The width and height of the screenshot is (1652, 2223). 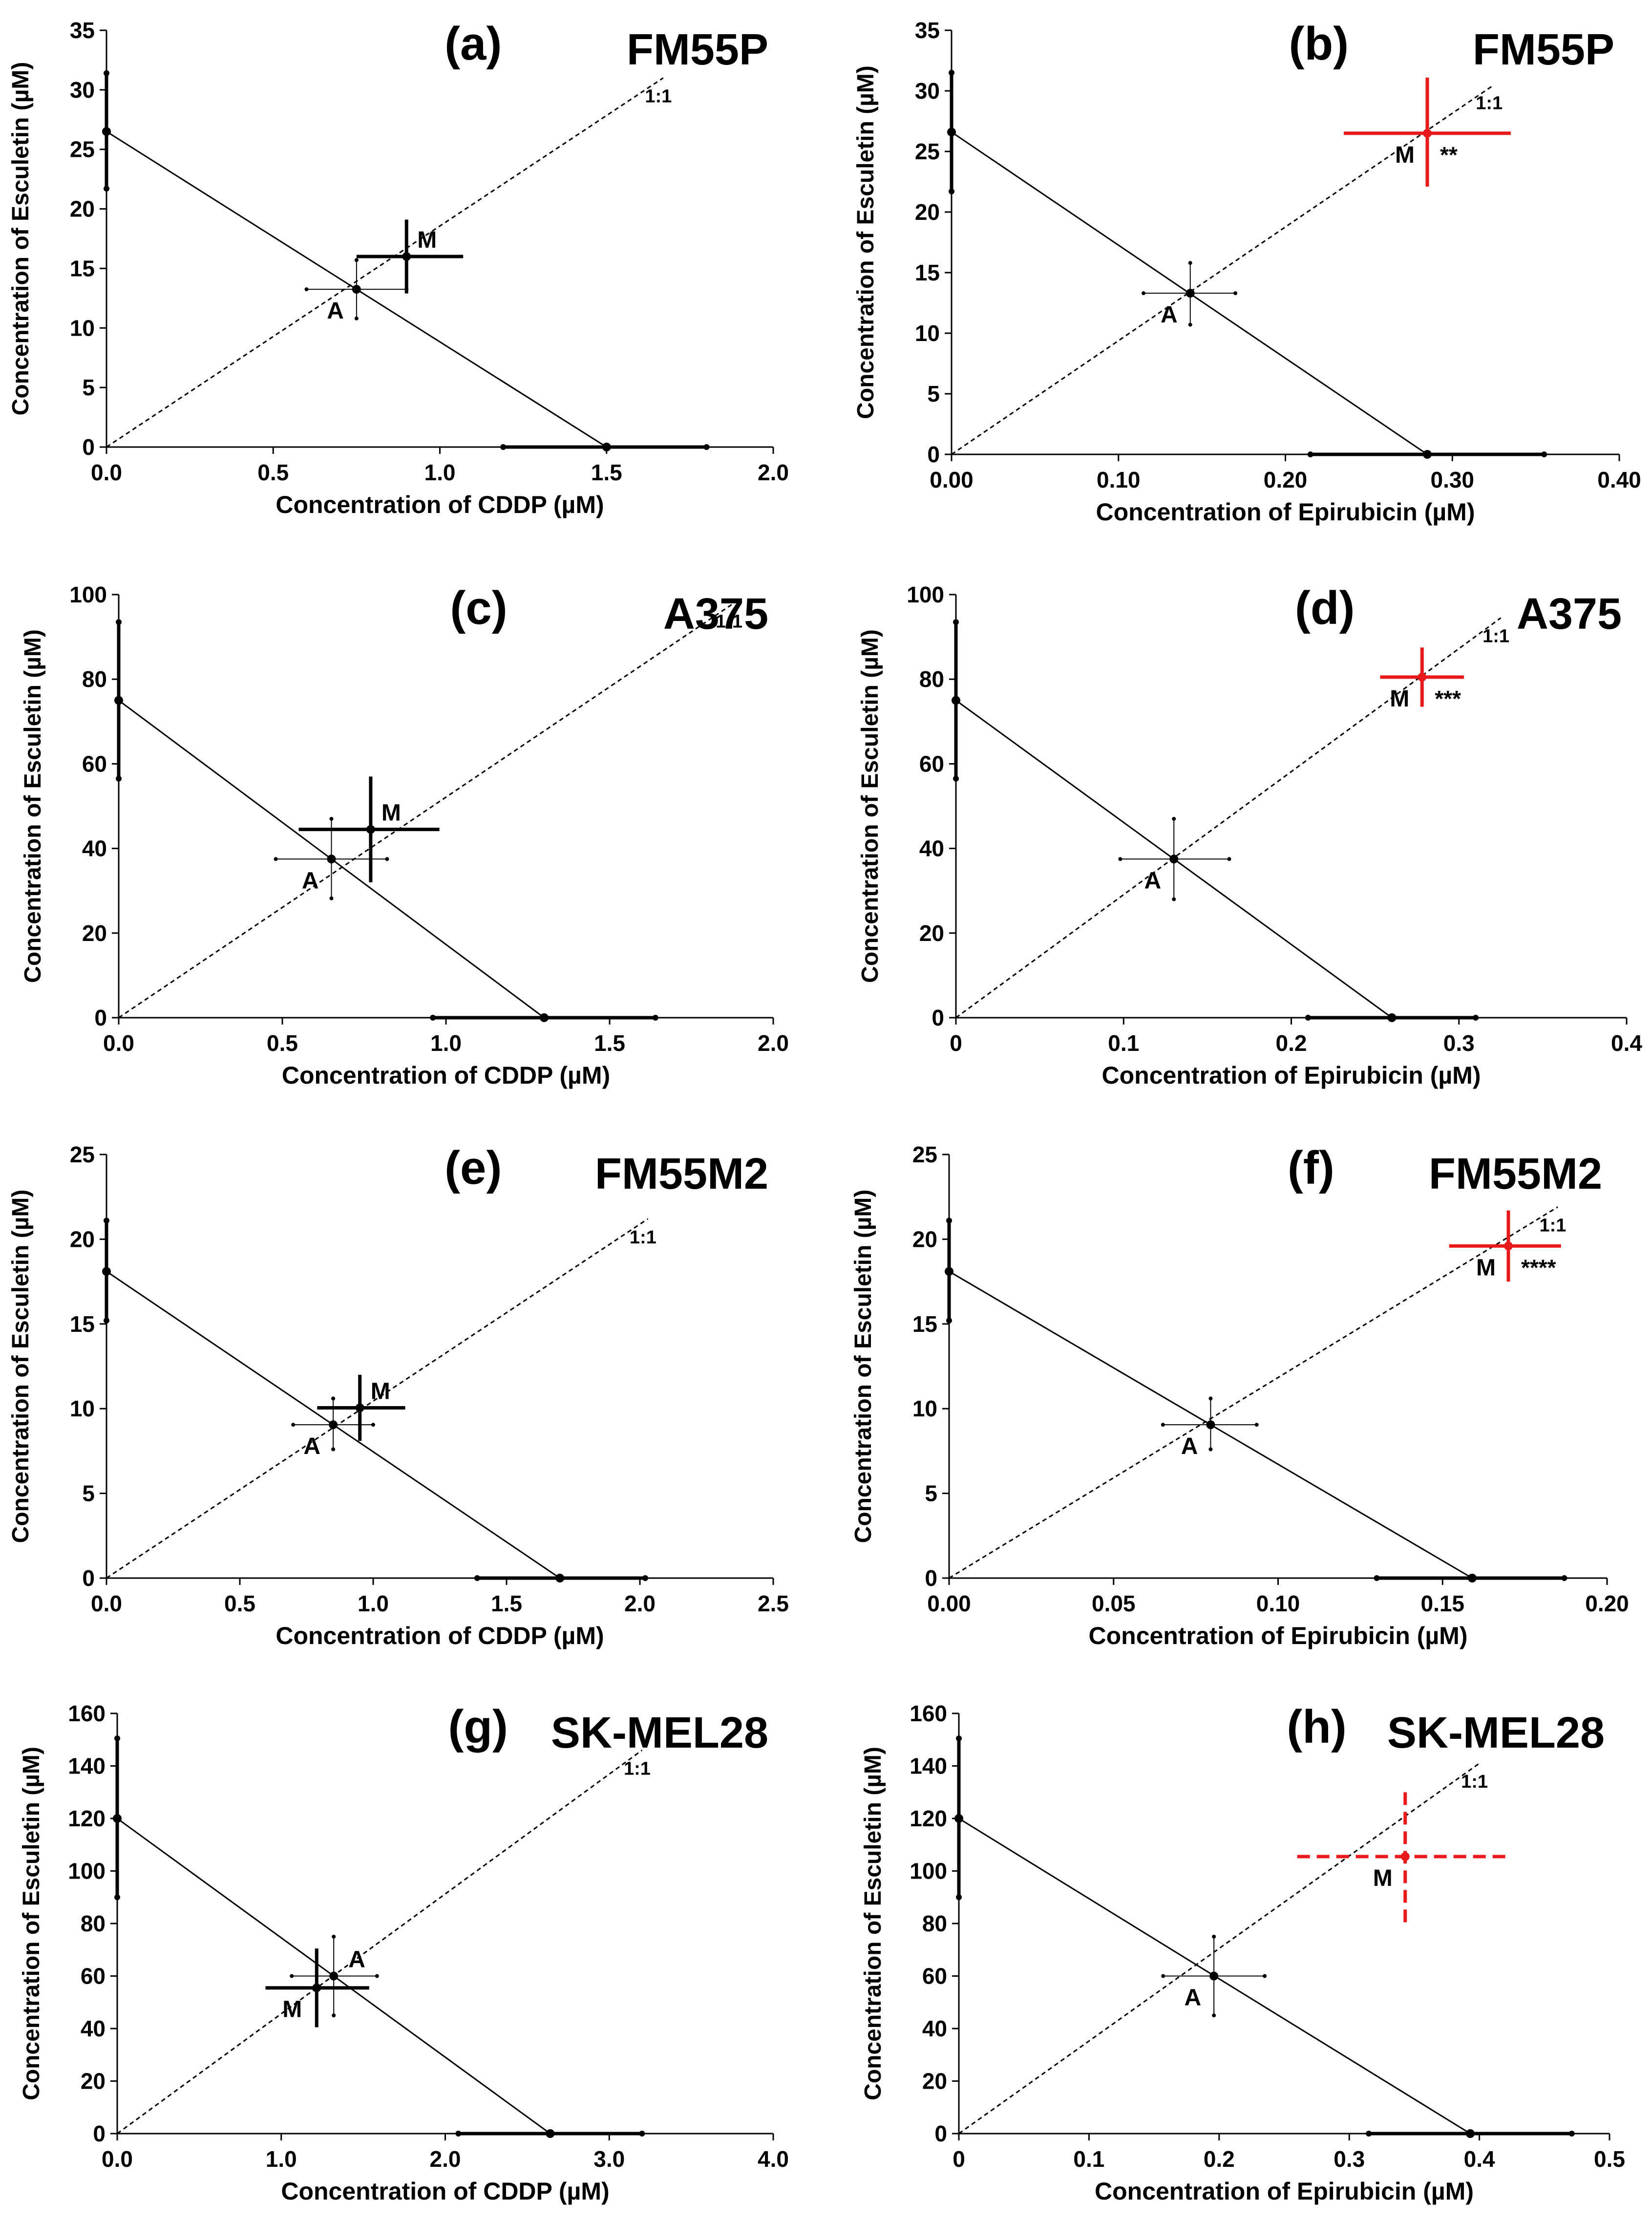 What do you see at coordinates (1448, 698) in the screenshot?
I see `significance-label: ***` at bounding box center [1448, 698].